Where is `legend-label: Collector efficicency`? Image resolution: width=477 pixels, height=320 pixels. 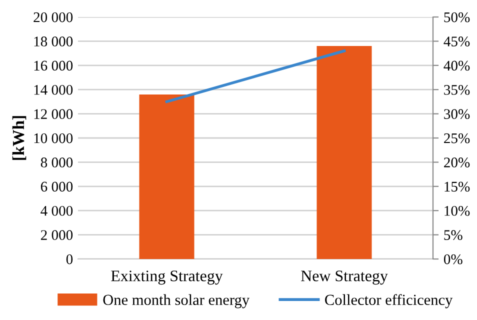
legend-label: Collector efficicency is located at coordinates (389, 301).